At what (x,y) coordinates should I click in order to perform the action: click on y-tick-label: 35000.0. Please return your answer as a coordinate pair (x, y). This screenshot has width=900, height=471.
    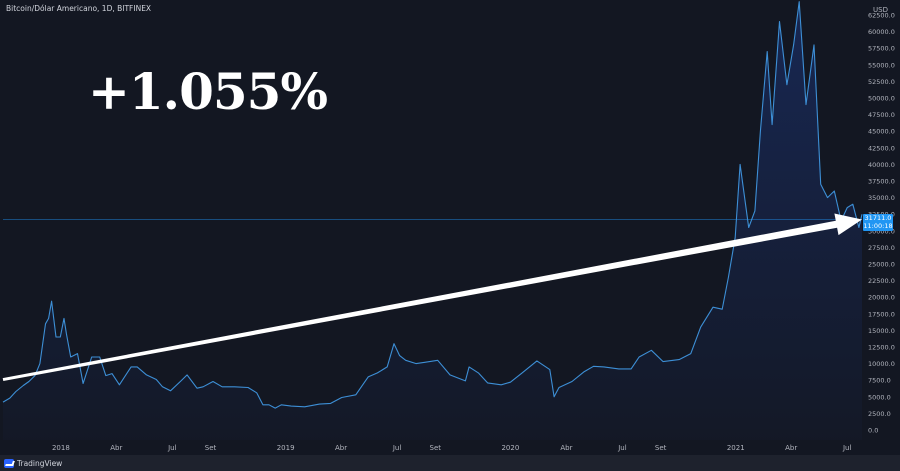
    Looking at the image, I should click on (881, 198).